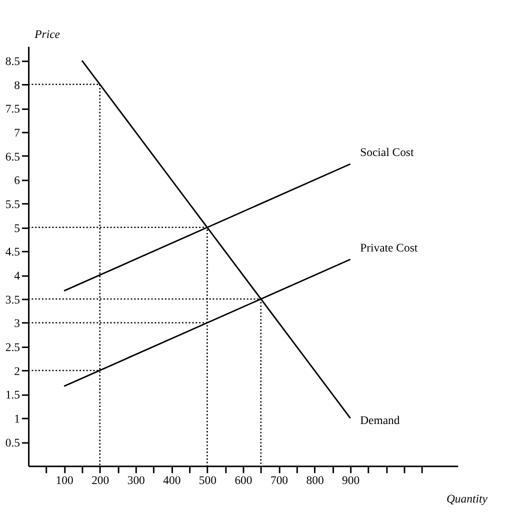 The width and height of the screenshot is (526, 525). What do you see at coordinates (207, 480) in the screenshot?
I see `x-tick-label: 500` at bounding box center [207, 480].